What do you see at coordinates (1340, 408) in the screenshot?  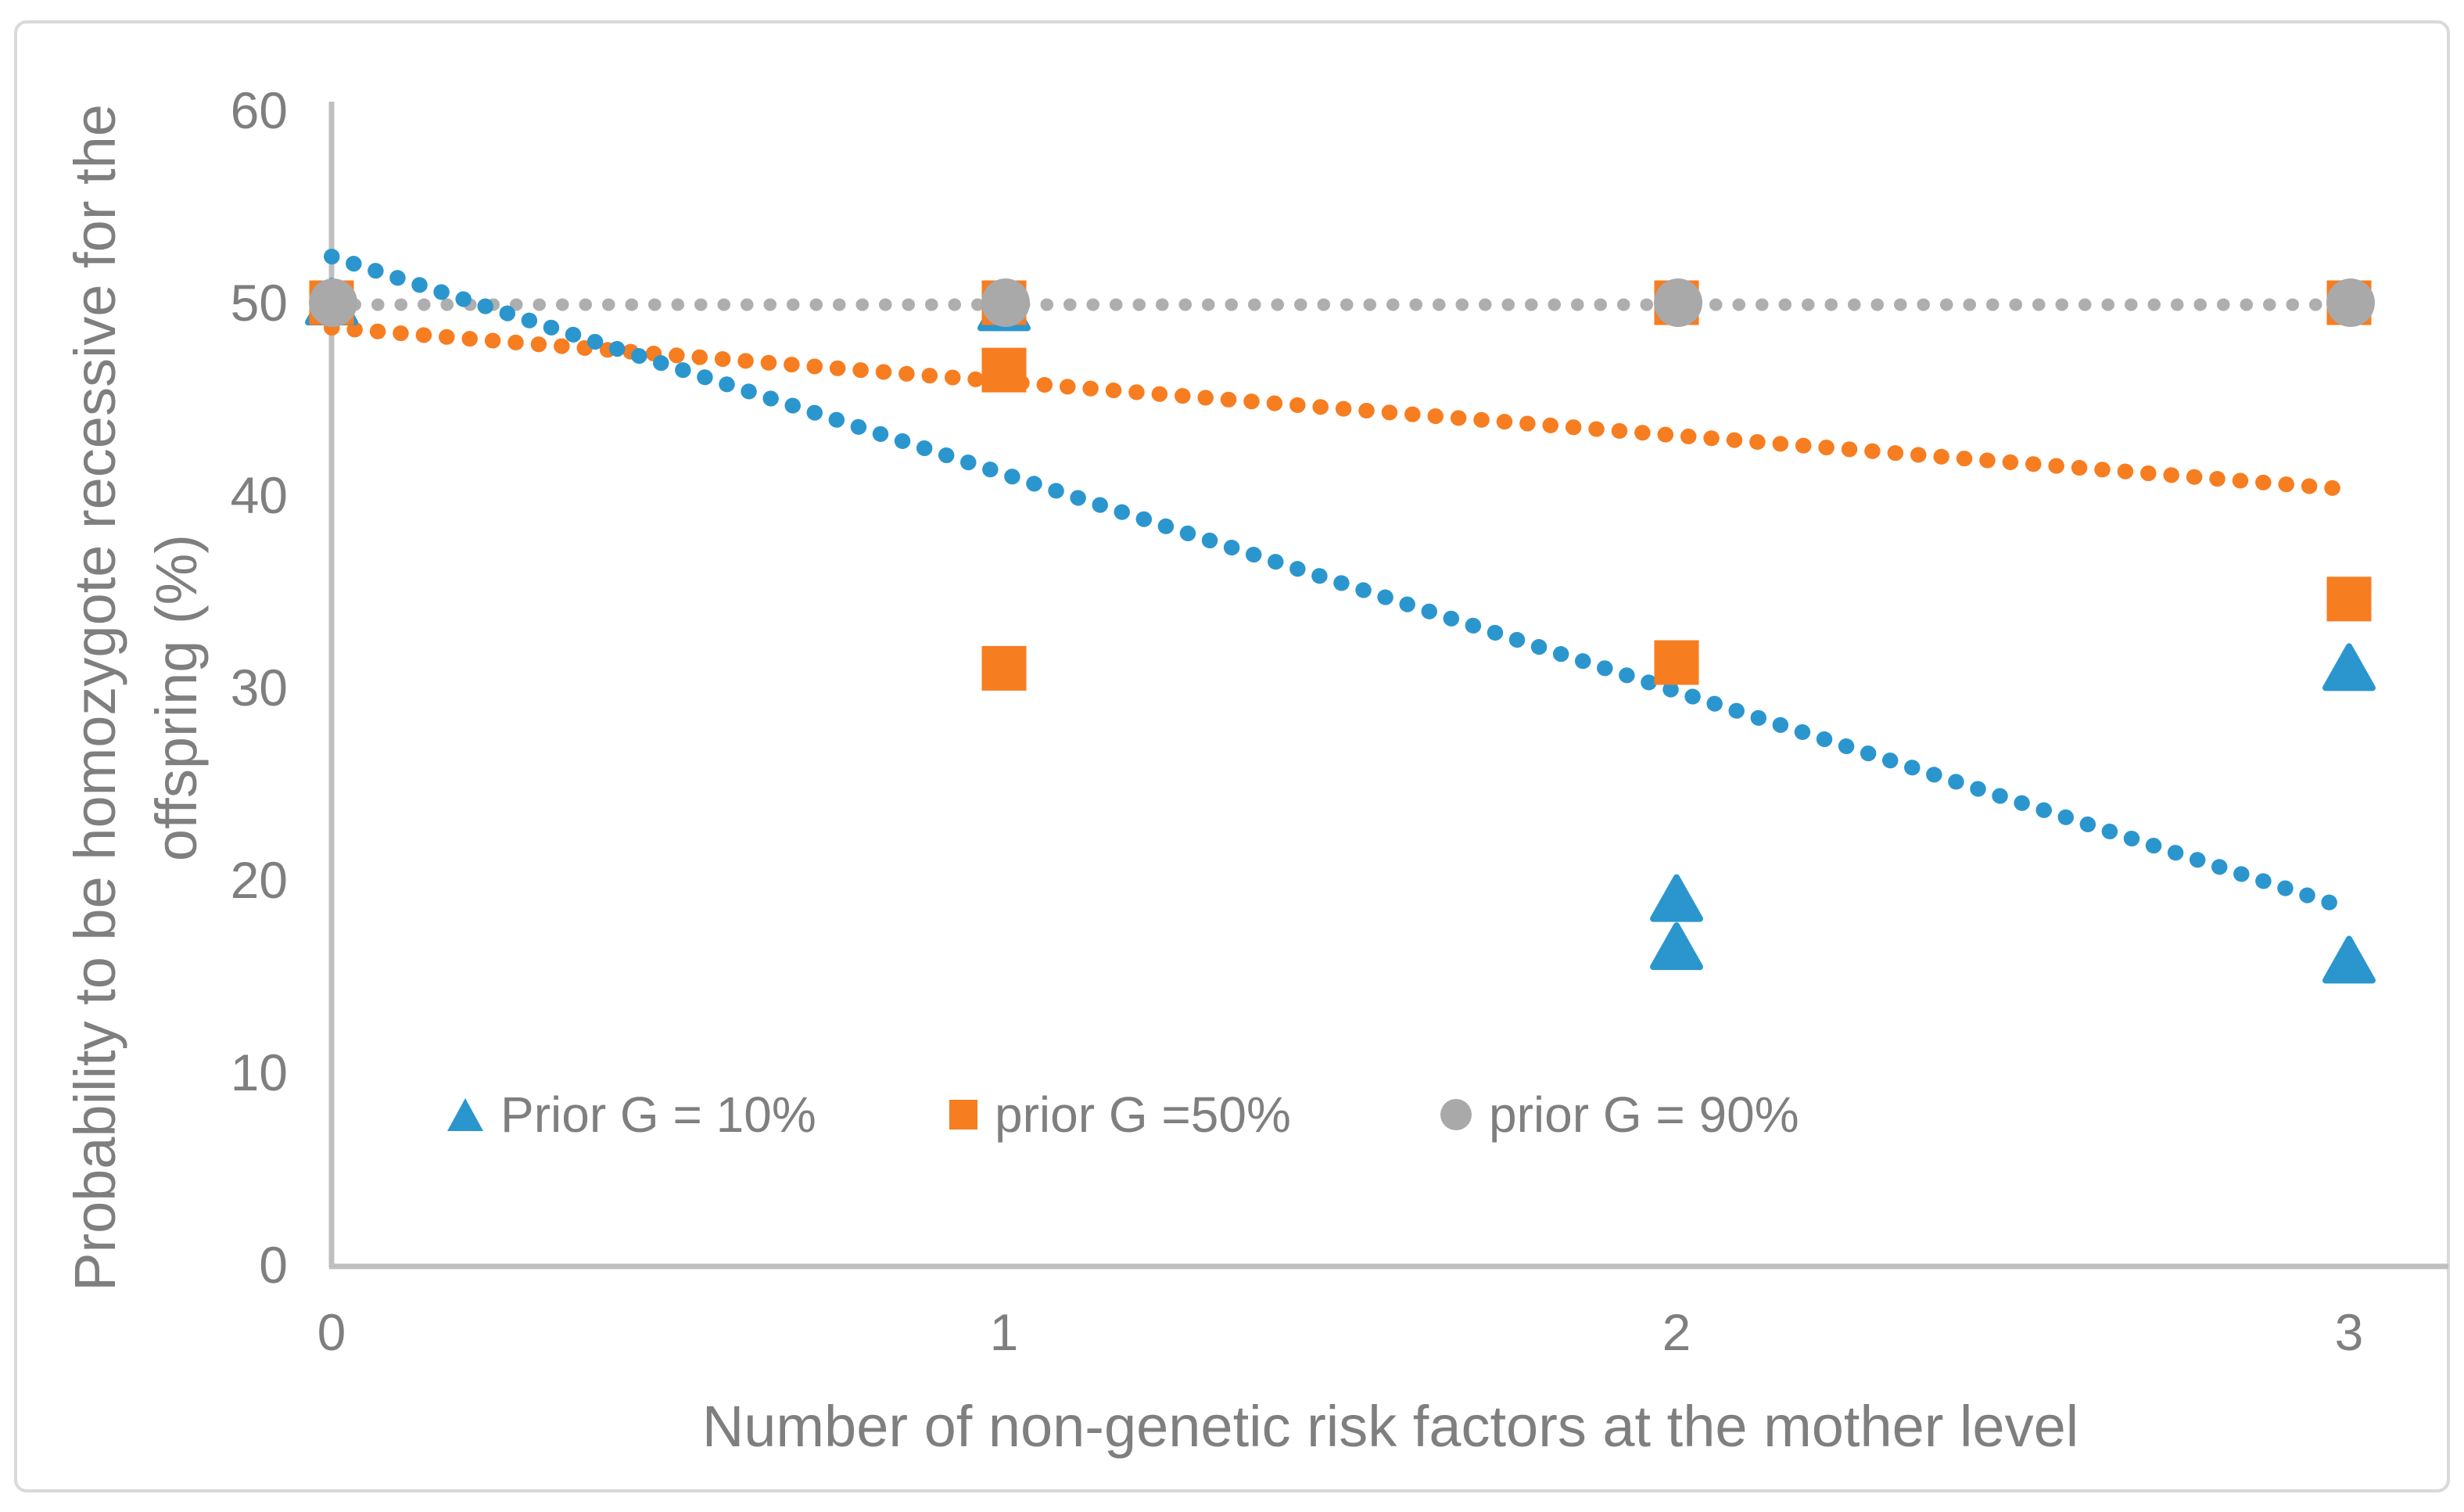 I see `trendline-square` at bounding box center [1340, 408].